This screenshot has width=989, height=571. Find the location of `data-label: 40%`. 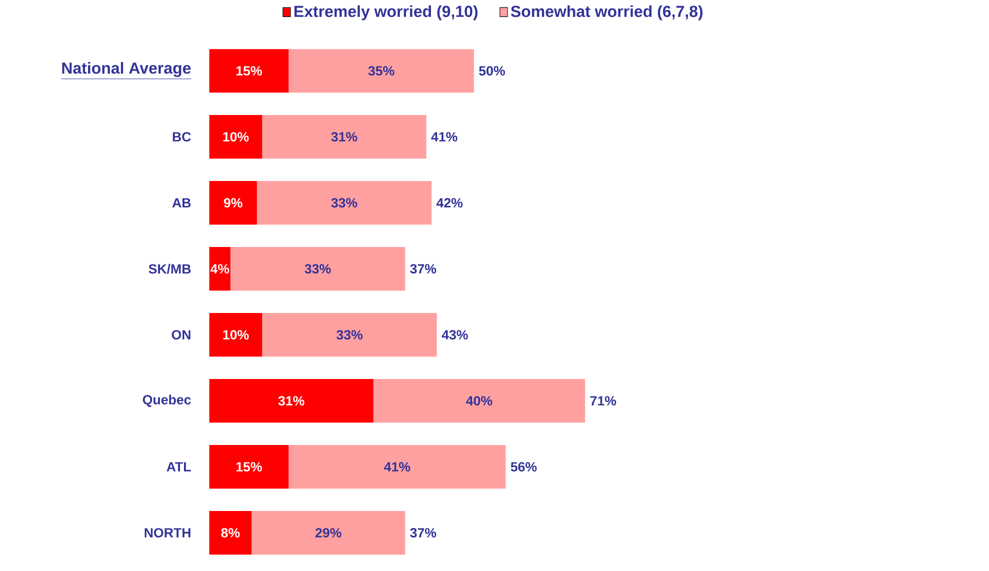

data-label: 40% is located at coordinates (479, 401).